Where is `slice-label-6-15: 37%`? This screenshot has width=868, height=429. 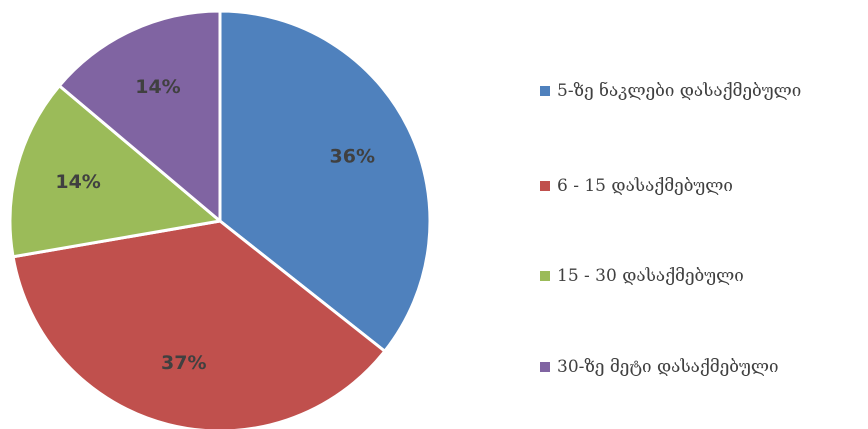 slice-label-6-15: 37% is located at coordinates (183, 363).